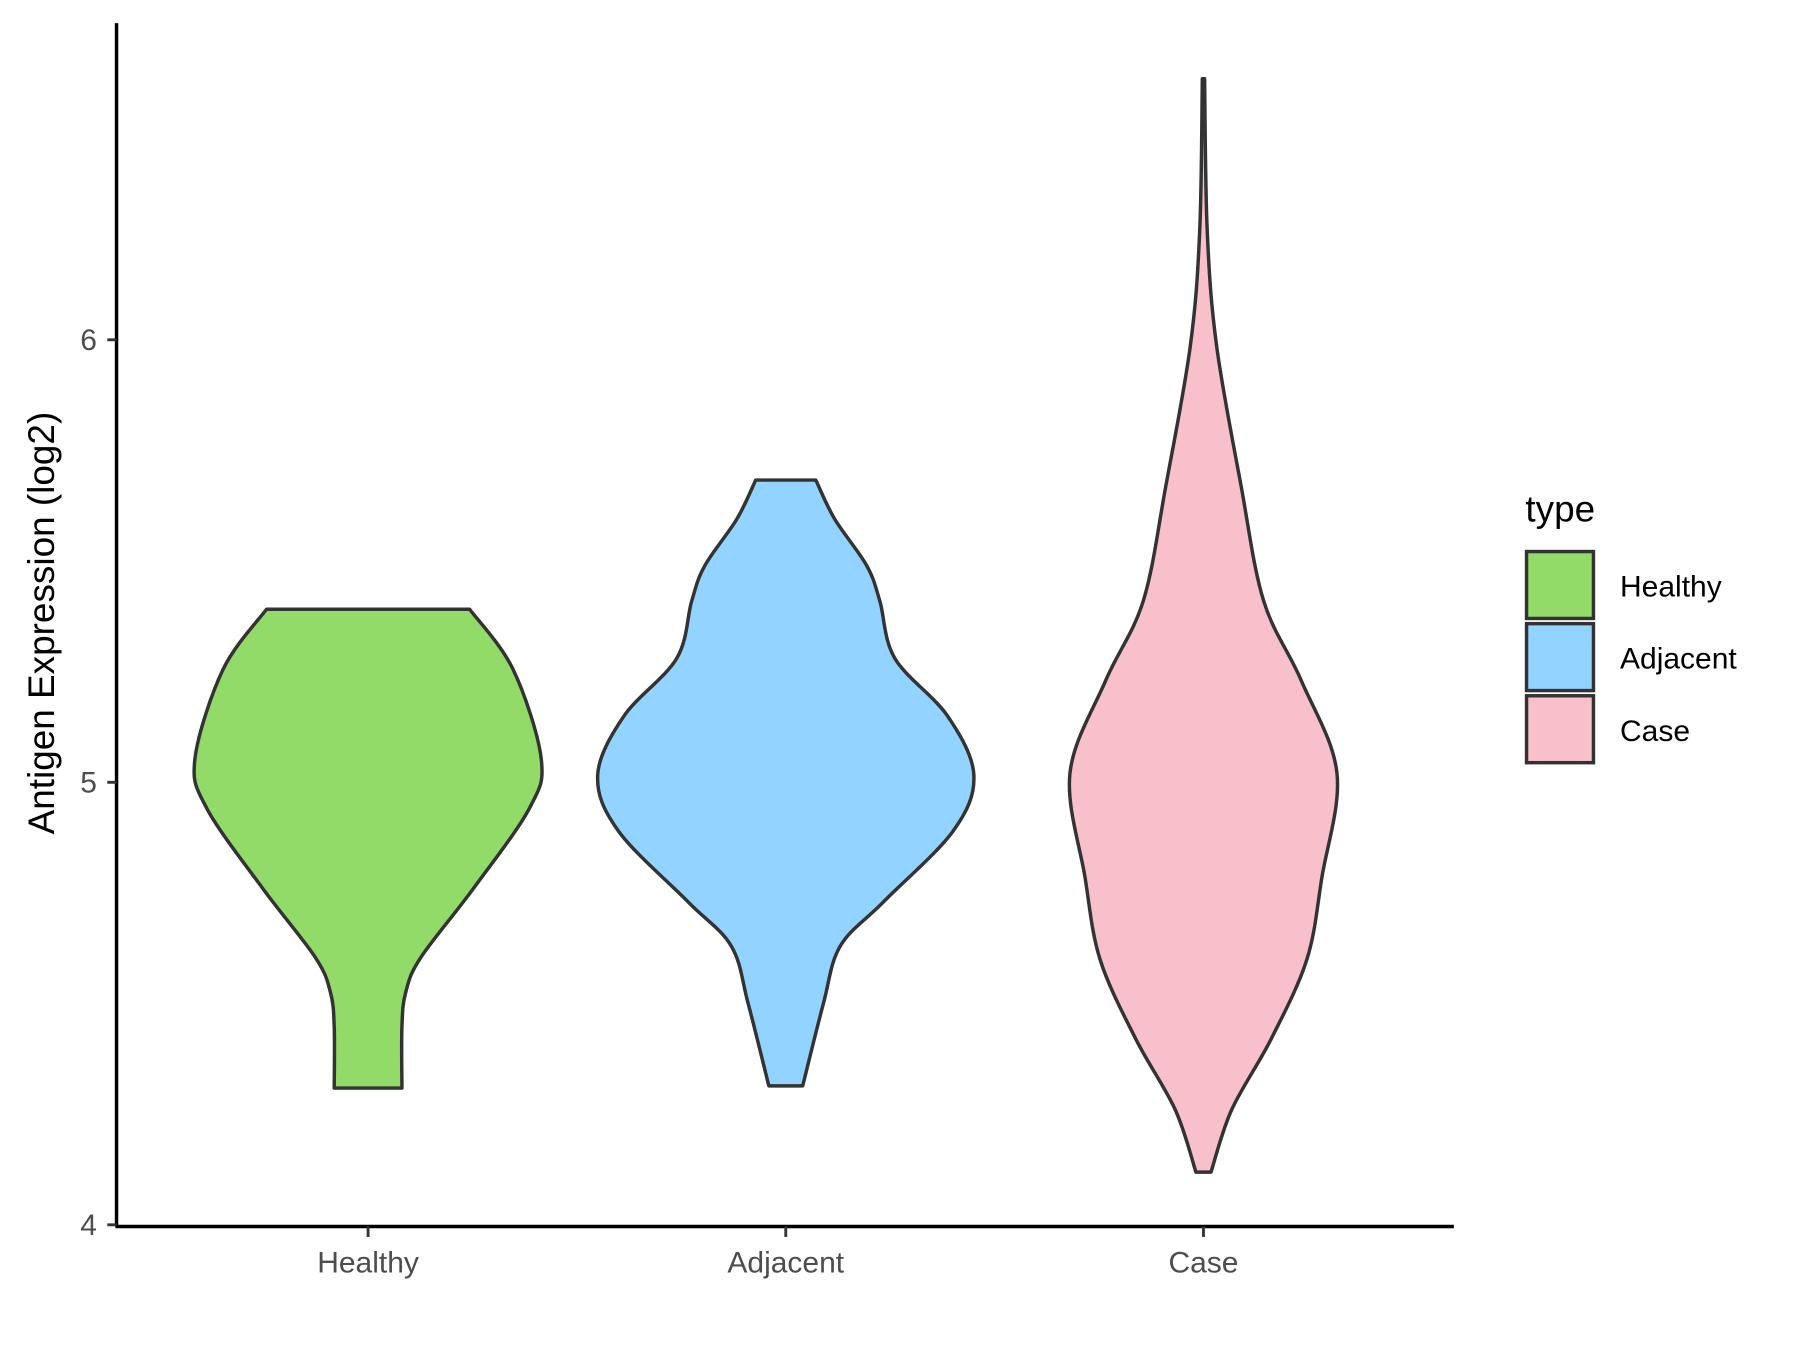 Image resolution: width=1800 pixels, height=1350 pixels. I want to click on y-axis-label: Antigen Expression (log2), so click(41, 623).